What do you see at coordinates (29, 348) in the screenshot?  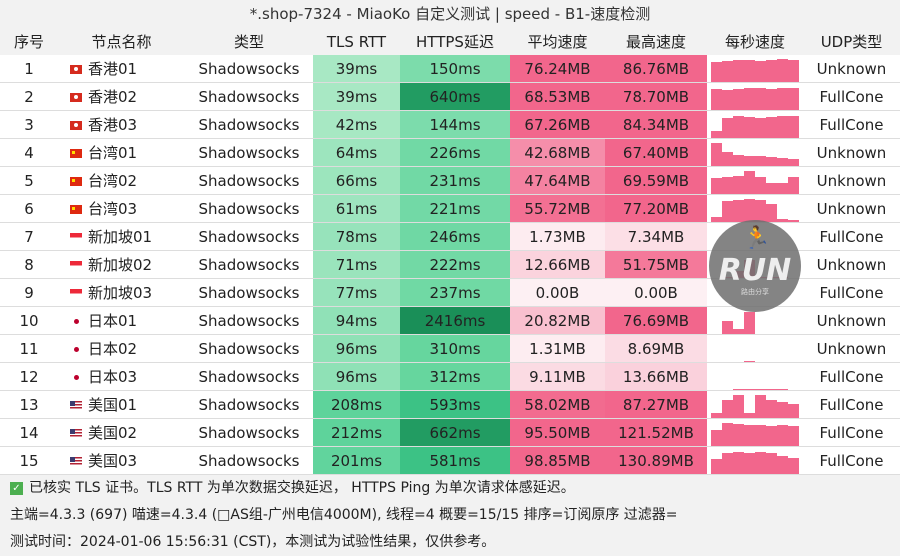 I see `index-cell: 11` at bounding box center [29, 348].